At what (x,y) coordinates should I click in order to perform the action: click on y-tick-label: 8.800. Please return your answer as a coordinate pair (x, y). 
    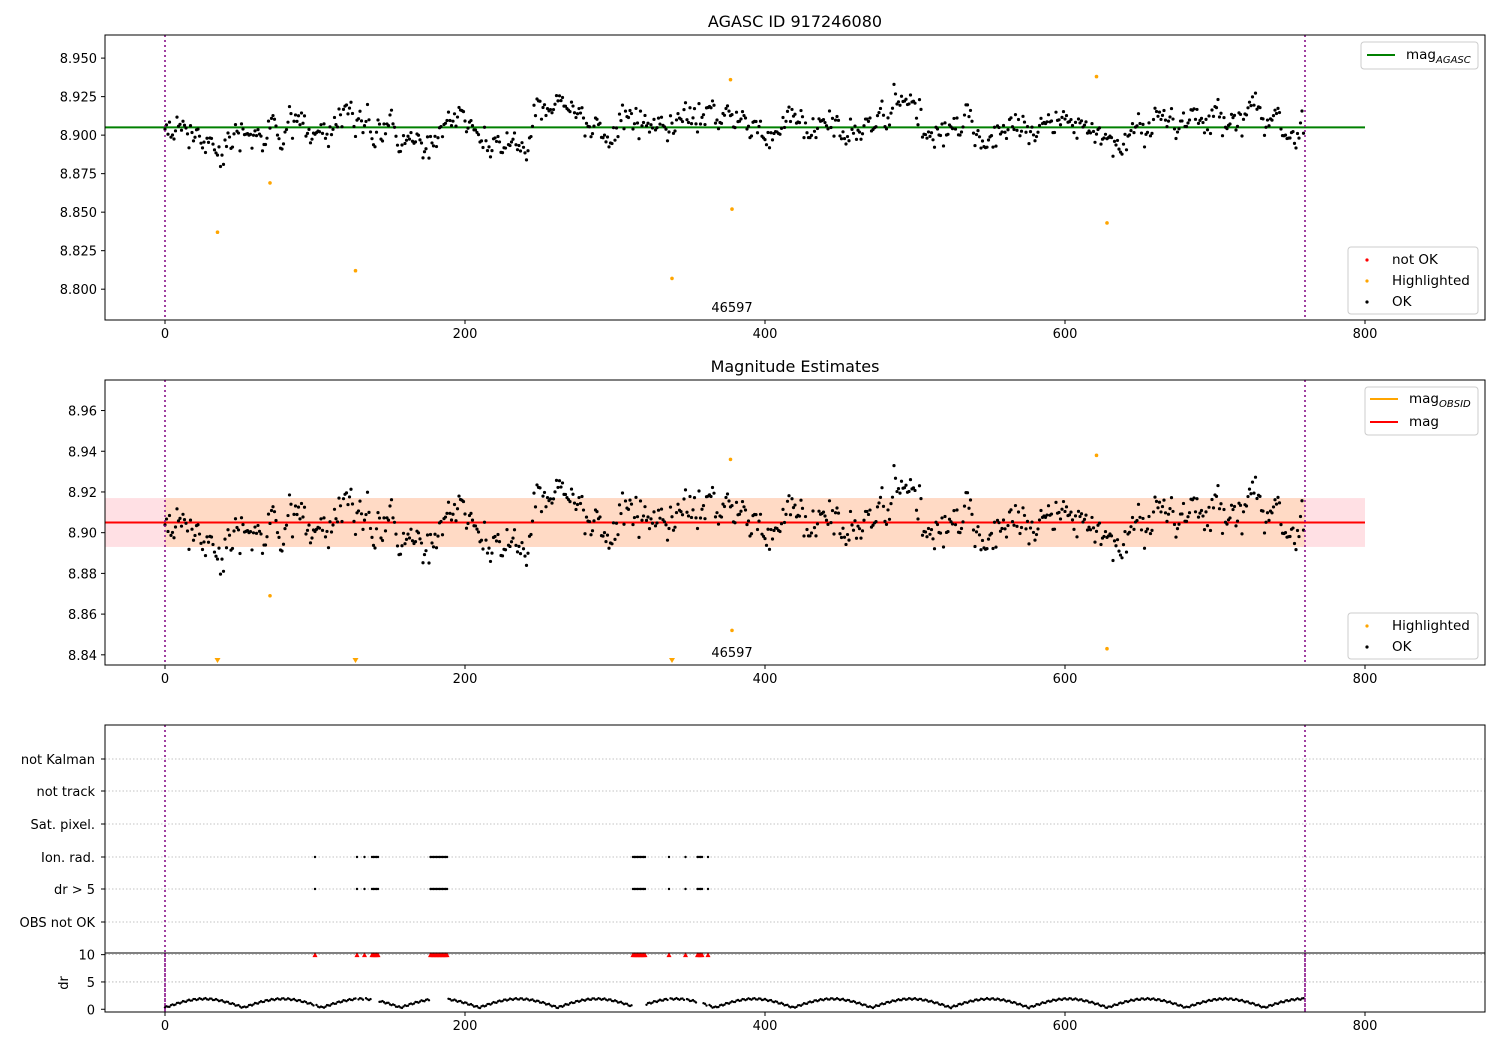
    Looking at the image, I should click on (78, 290).